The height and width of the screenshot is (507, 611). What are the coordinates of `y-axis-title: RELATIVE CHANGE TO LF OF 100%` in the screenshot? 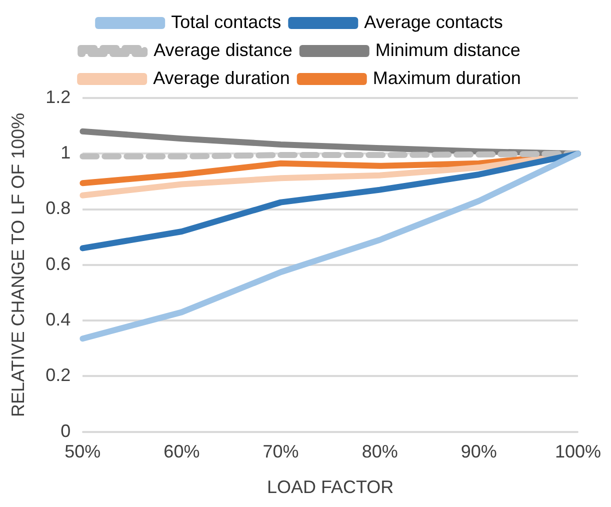 It's located at (18, 264).